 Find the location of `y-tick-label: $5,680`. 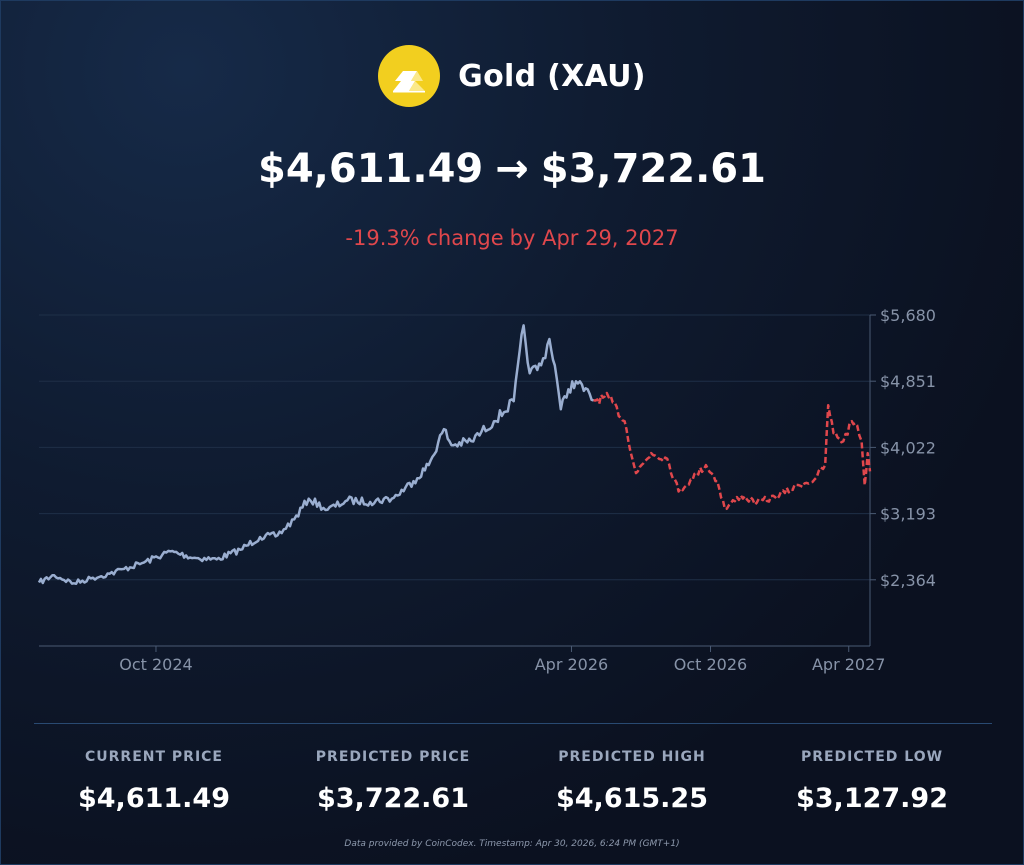

y-tick-label: $5,680 is located at coordinates (908, 315).